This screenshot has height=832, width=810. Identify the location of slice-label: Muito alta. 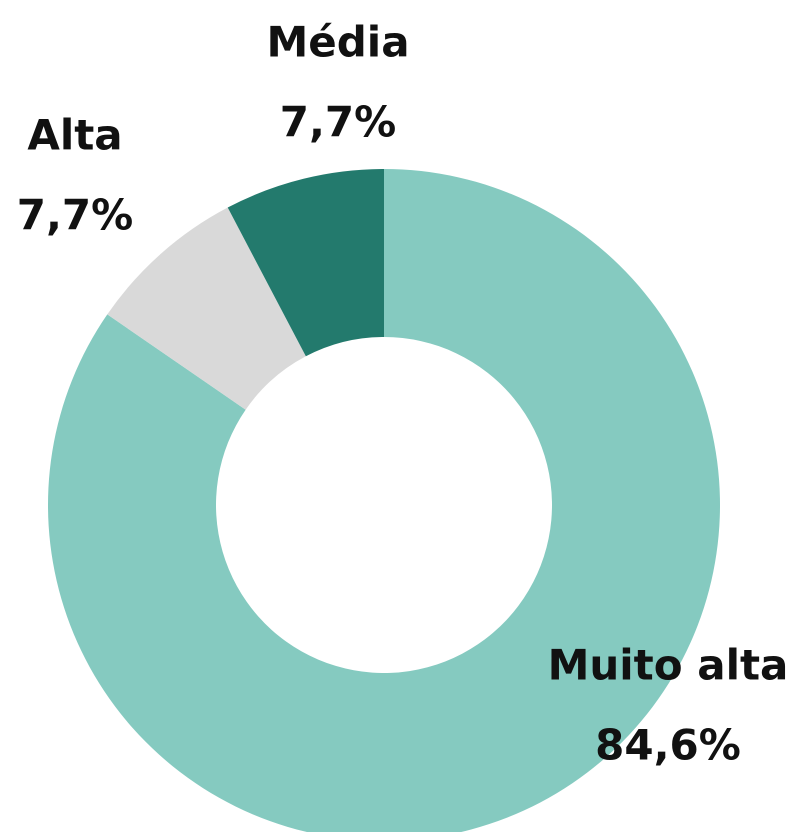
(668, 665).